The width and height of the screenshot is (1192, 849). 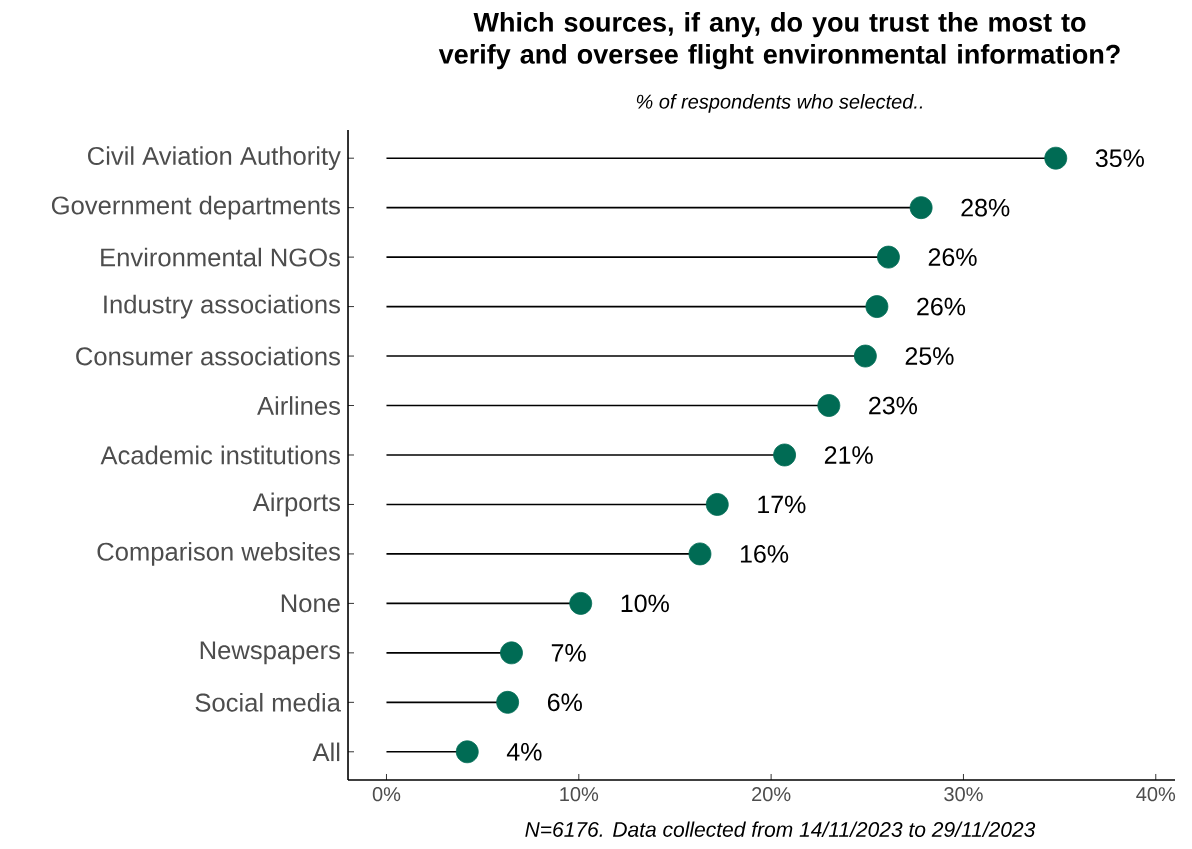 What do you see at coordinates (771, 794) in the screenshot?
I see `x-tick-label: 20%` at bounding box center [771, 794].